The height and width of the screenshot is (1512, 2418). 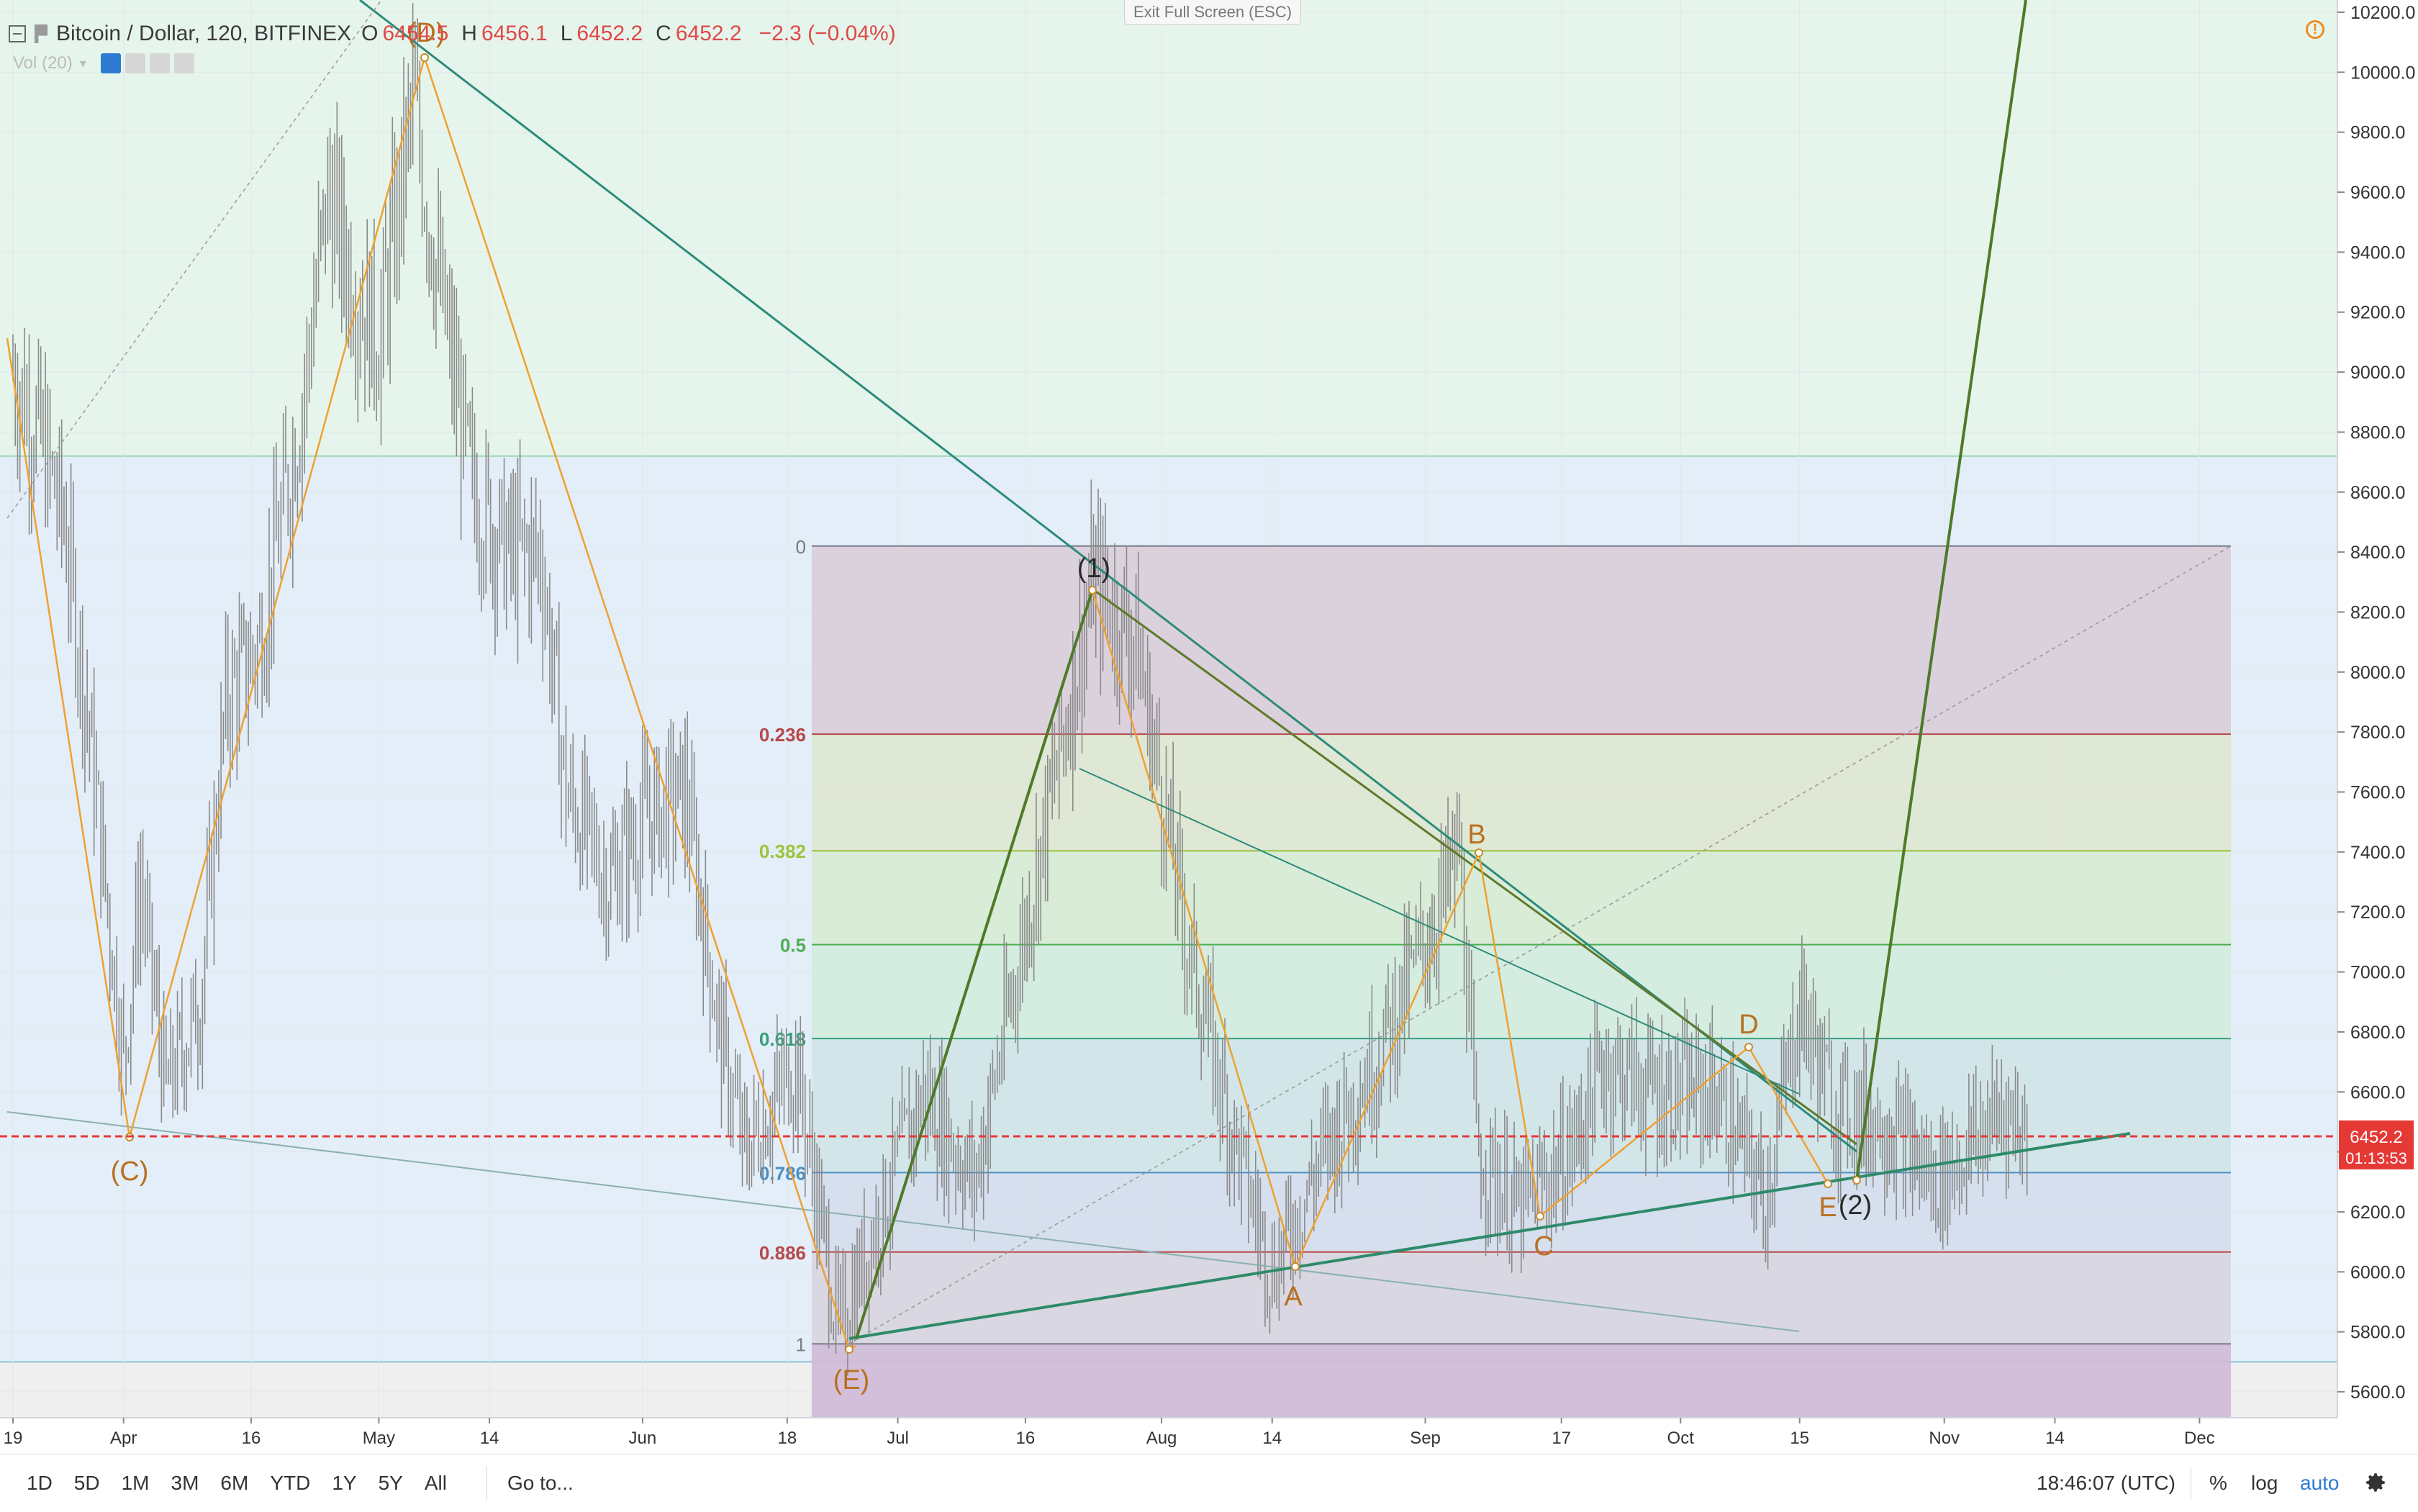 I want to click on eye-icon, so click(x=111, y=63).